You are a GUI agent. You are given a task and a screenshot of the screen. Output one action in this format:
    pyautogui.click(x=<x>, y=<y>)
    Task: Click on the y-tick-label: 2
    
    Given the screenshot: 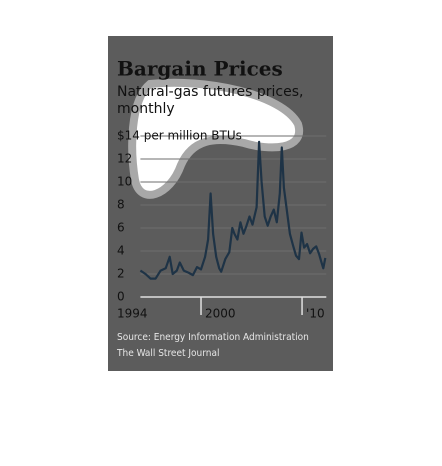 What is the action you would take?
    pyautogui.click(x=121, y=274)
    